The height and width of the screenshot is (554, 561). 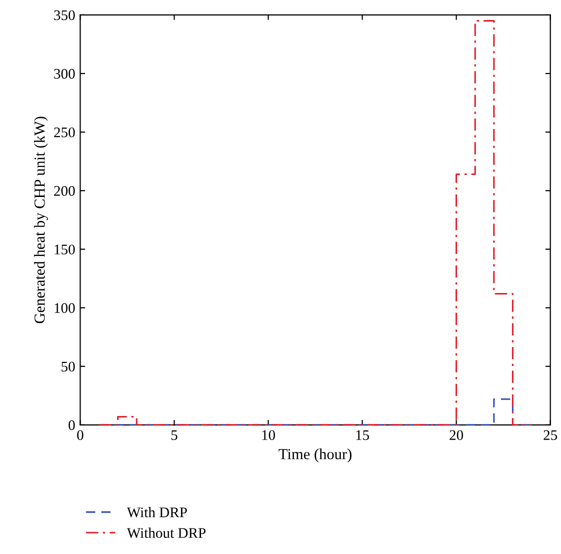 I want to click on y-tick-label: 250, so click(x=64, y=132).